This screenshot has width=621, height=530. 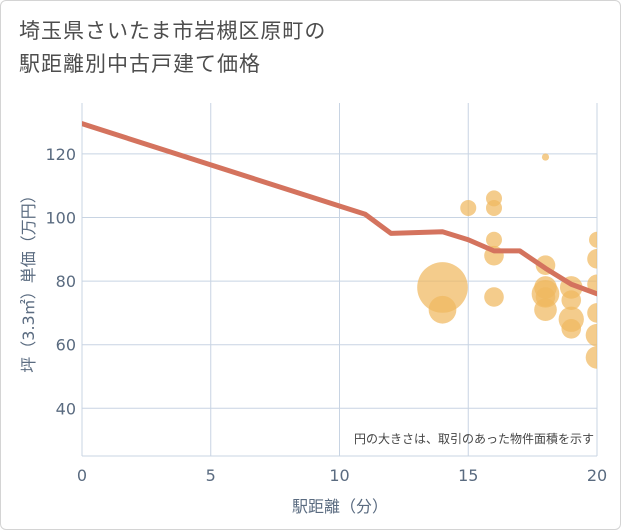 I want to click on chart-title: 埼玉県さいたま市岩槻区原町の 駅距離別中古戸建て価格, so click(x=172, y=48).